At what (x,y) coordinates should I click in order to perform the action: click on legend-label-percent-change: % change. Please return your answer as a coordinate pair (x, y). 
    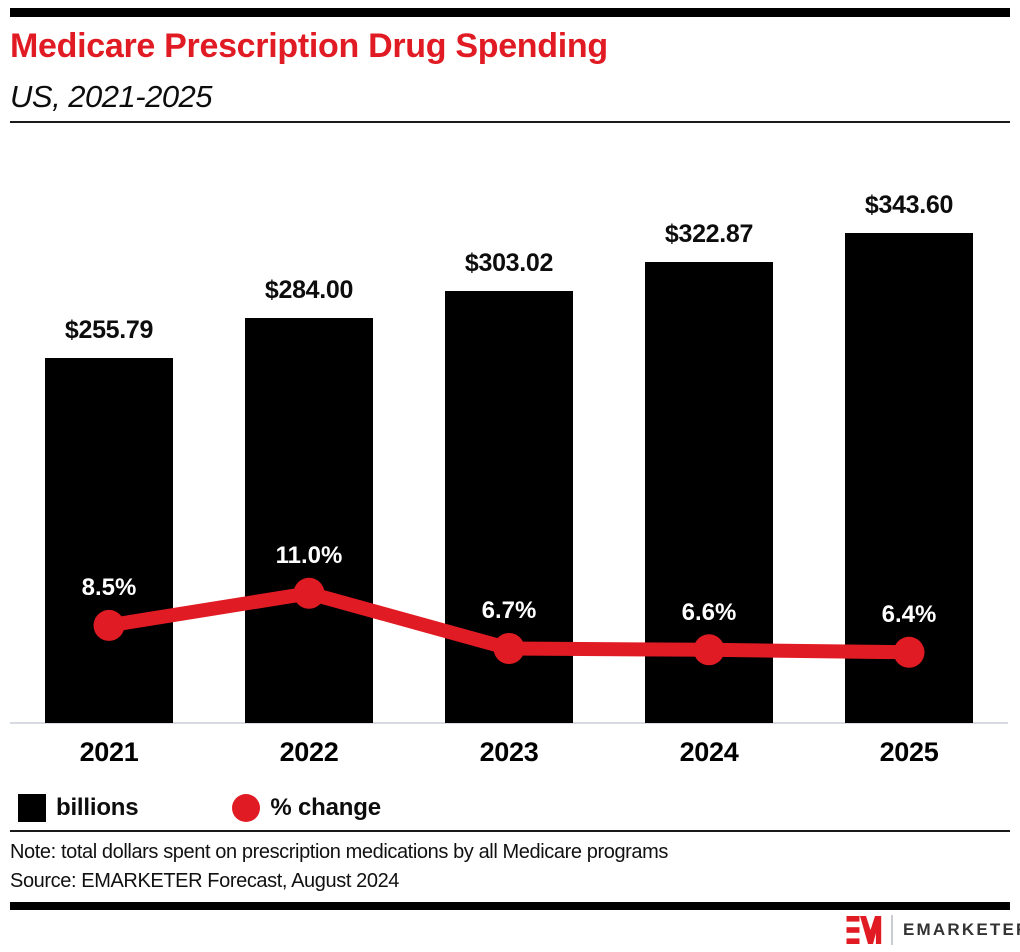
    Looking at the image, I should click on (325, 807).